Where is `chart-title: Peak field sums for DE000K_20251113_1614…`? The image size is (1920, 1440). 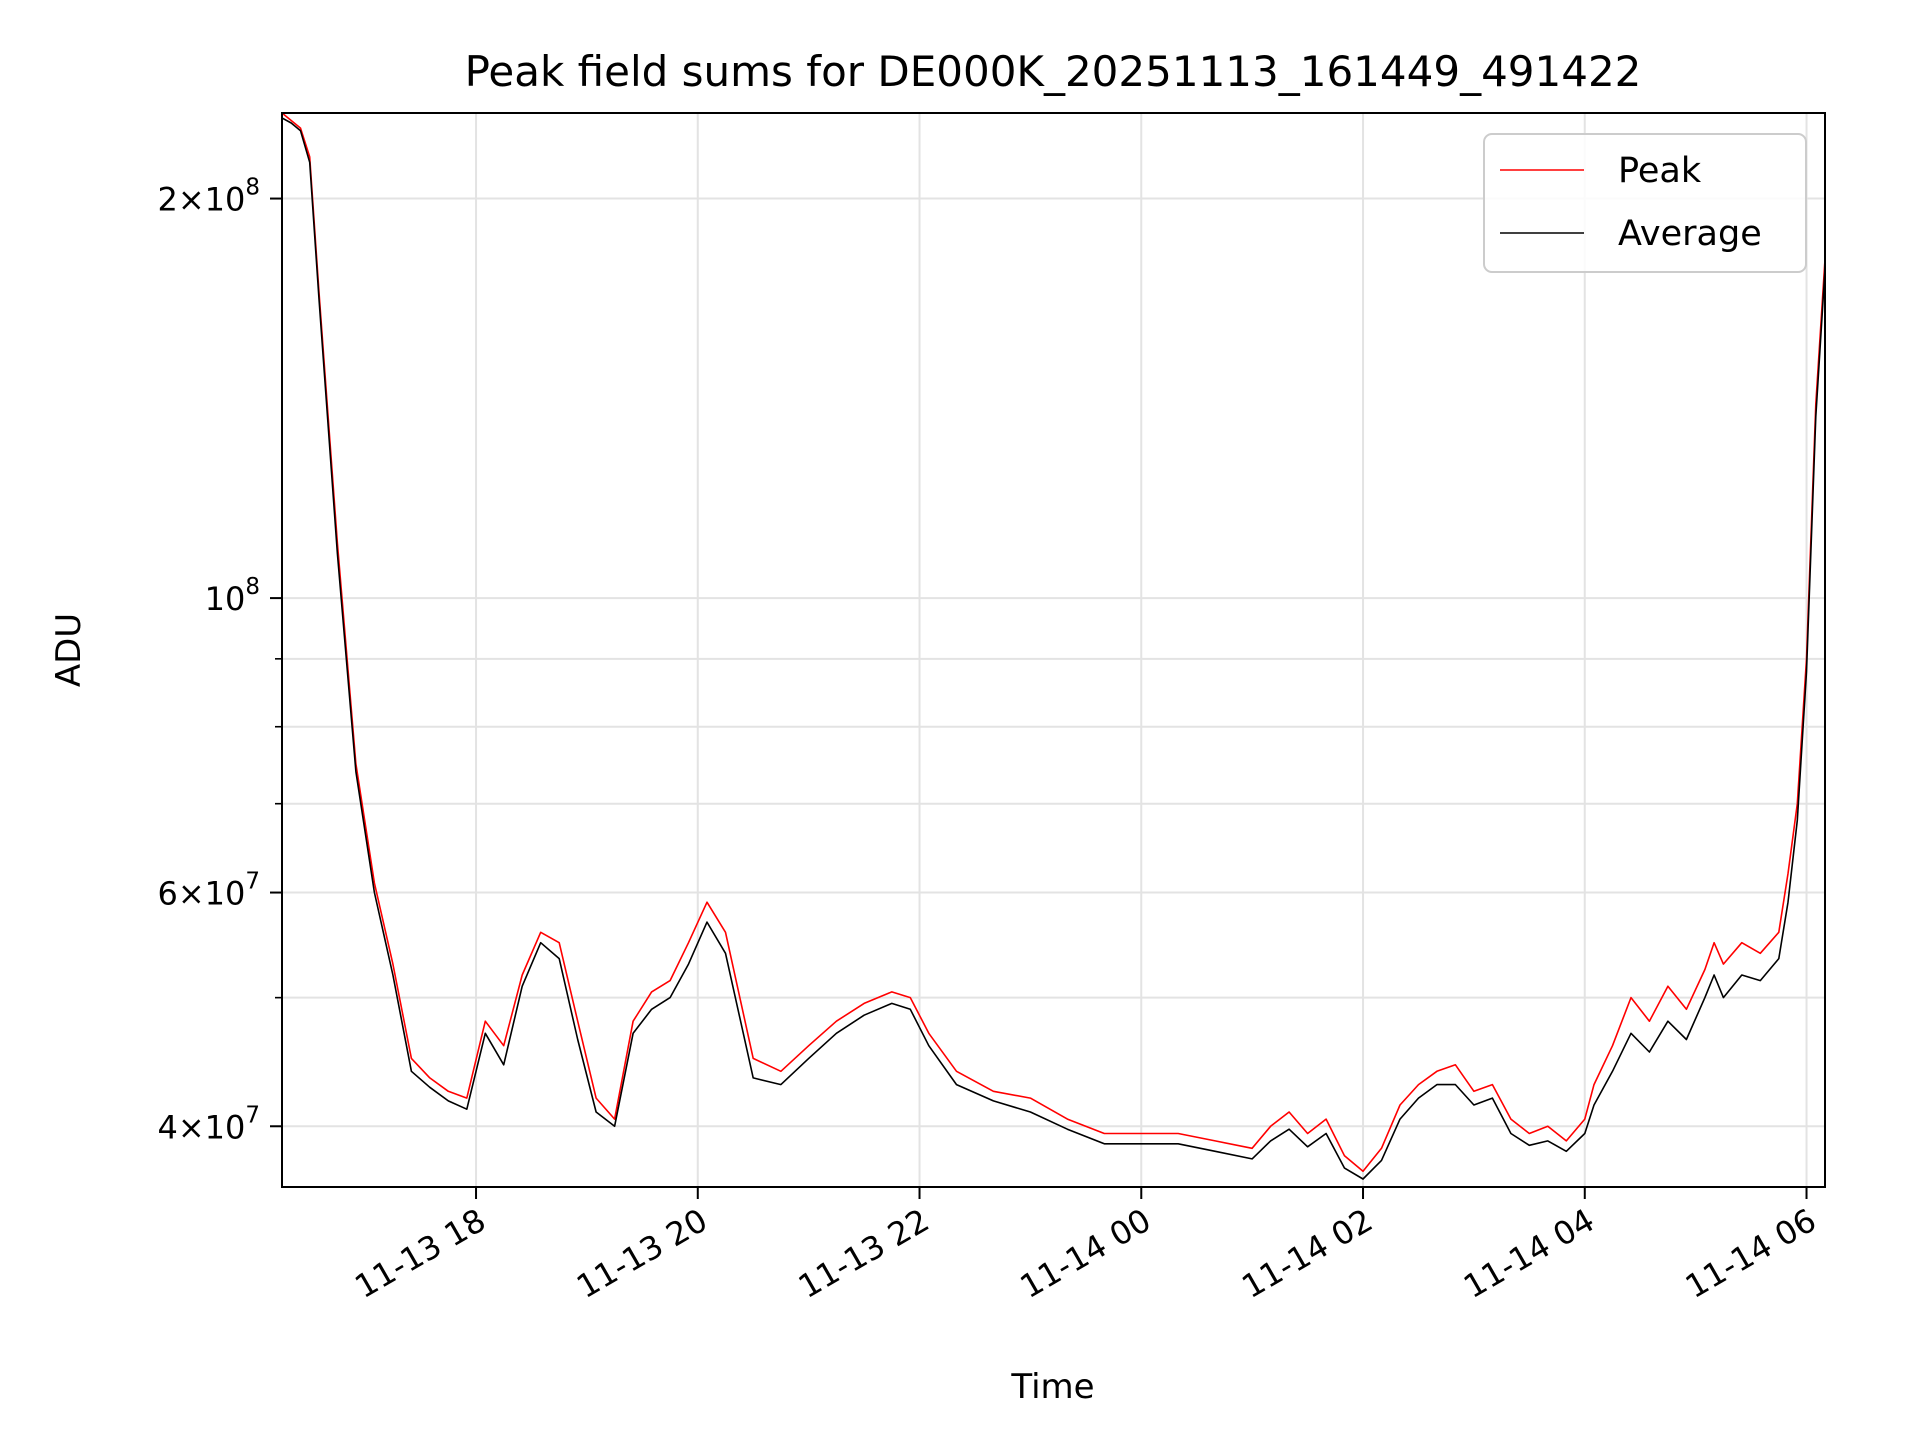
chart-title: Peak field sums for DE000K_20251113_1614… is located at coordinates (1053, 71).